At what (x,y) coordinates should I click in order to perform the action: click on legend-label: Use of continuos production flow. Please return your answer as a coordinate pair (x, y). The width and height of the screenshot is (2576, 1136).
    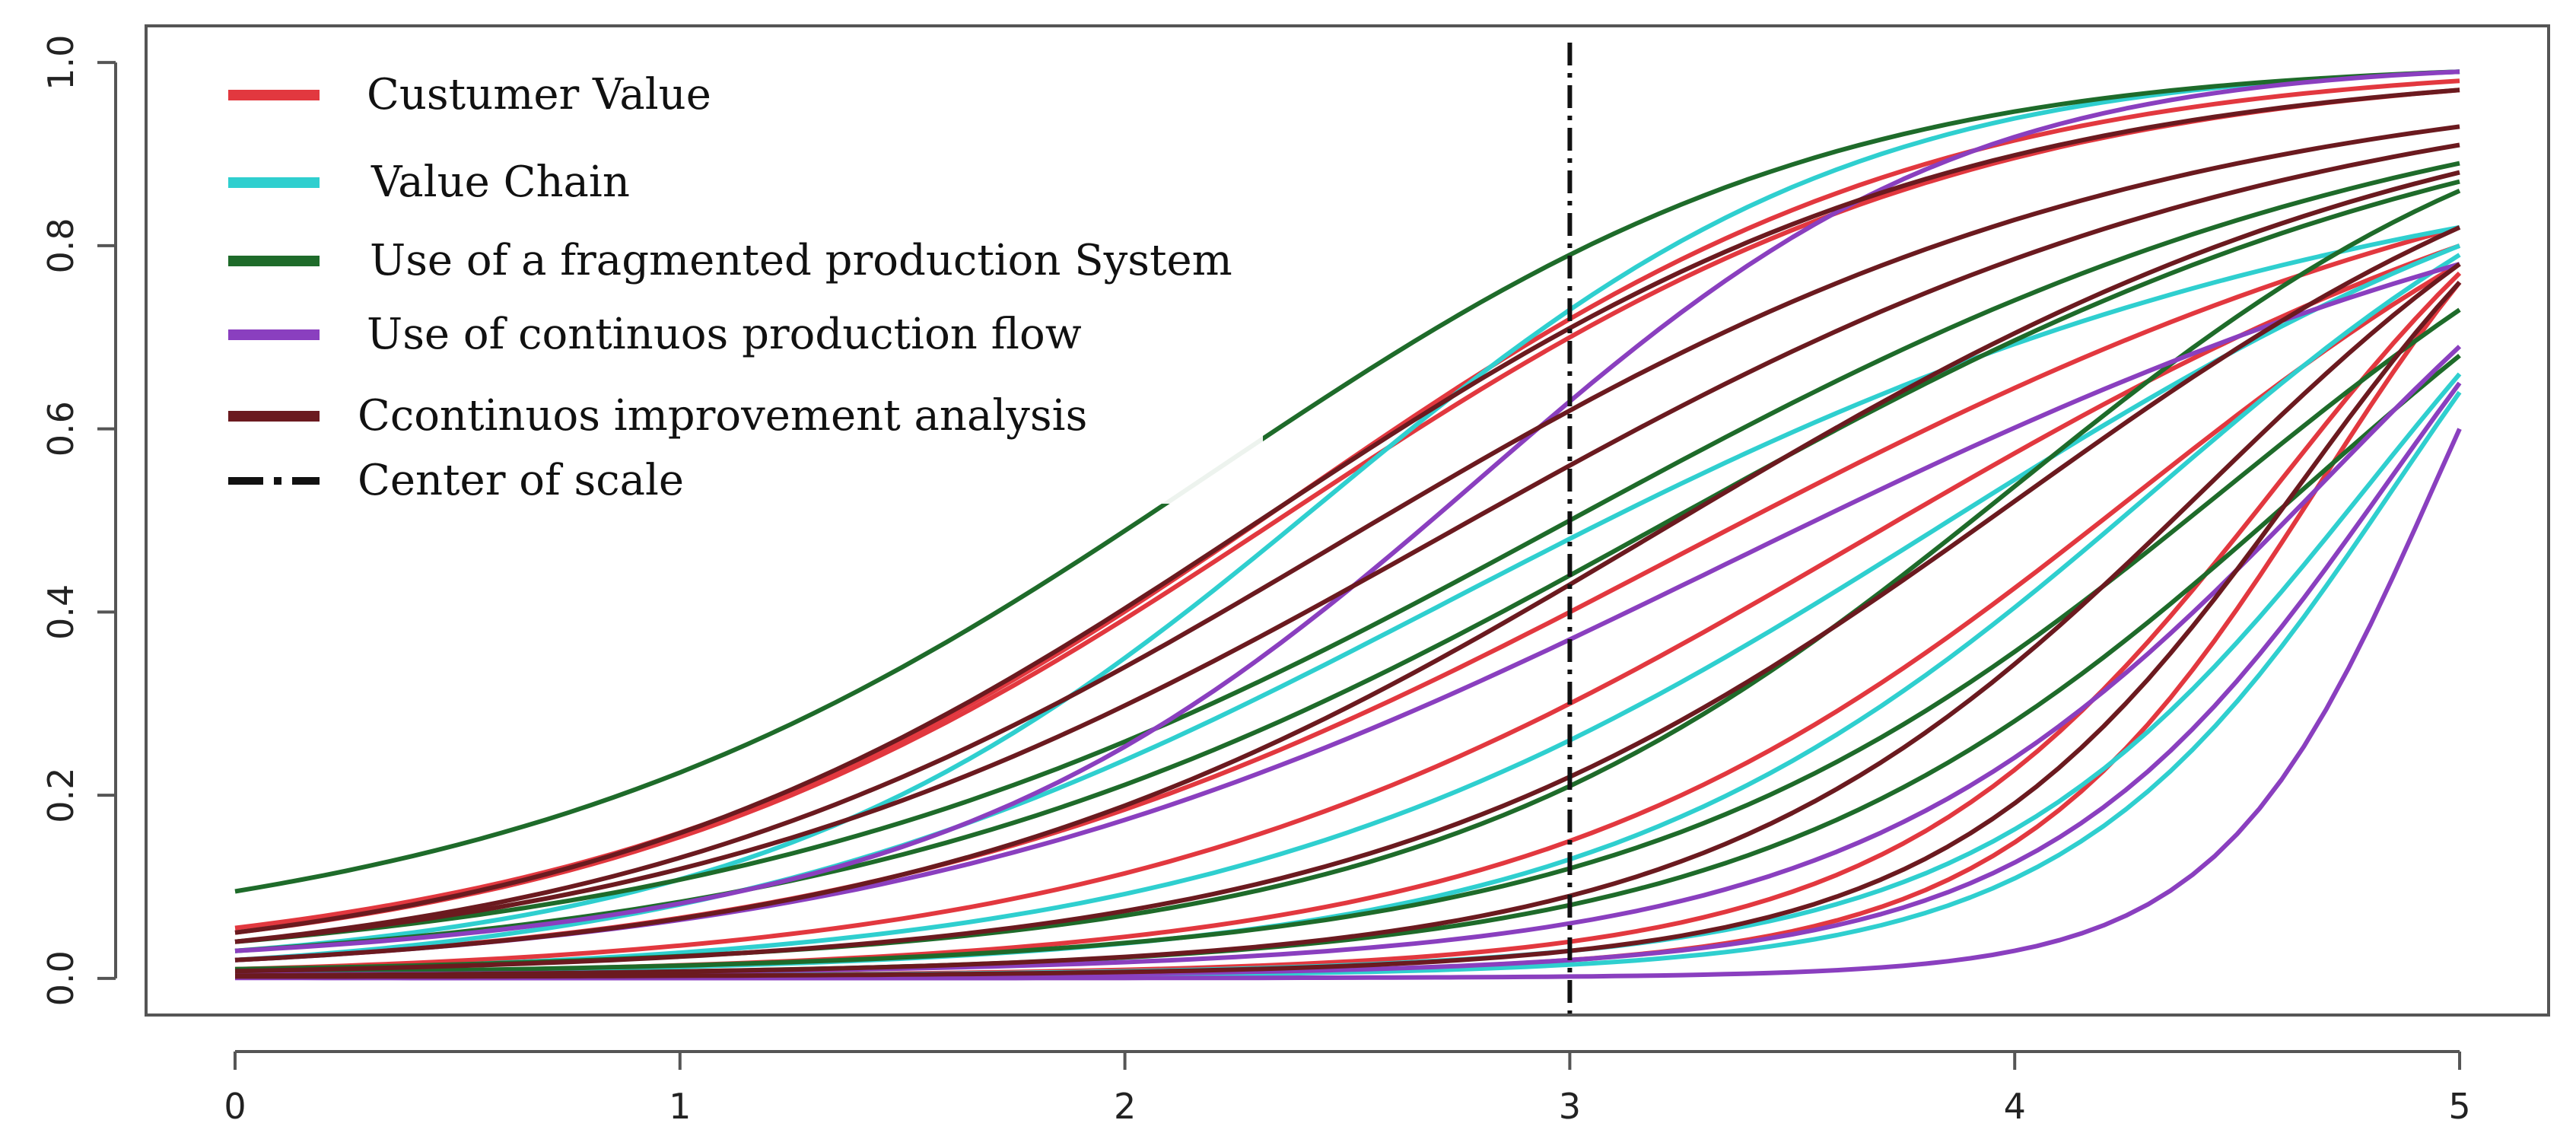
    Looking at the image, I should click on (725, 335).